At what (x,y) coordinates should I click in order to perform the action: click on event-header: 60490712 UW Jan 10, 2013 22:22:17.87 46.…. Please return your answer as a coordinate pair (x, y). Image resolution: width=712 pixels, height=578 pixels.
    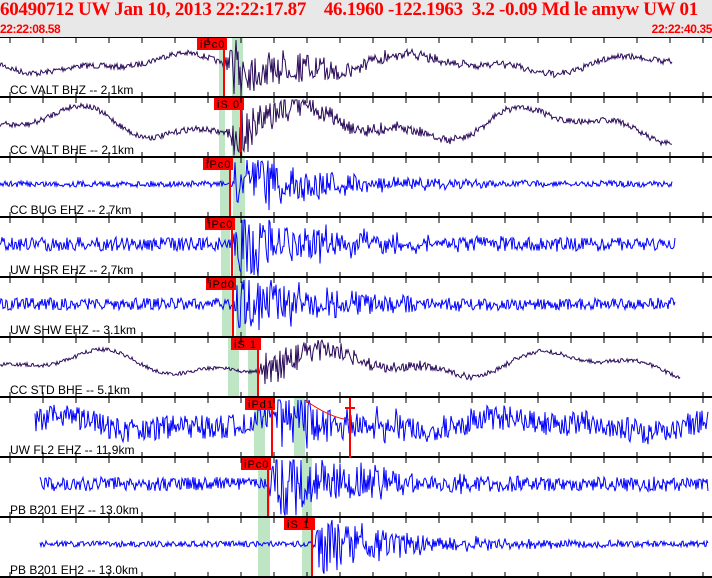
    Looking at the image, I should click on (356, 18).